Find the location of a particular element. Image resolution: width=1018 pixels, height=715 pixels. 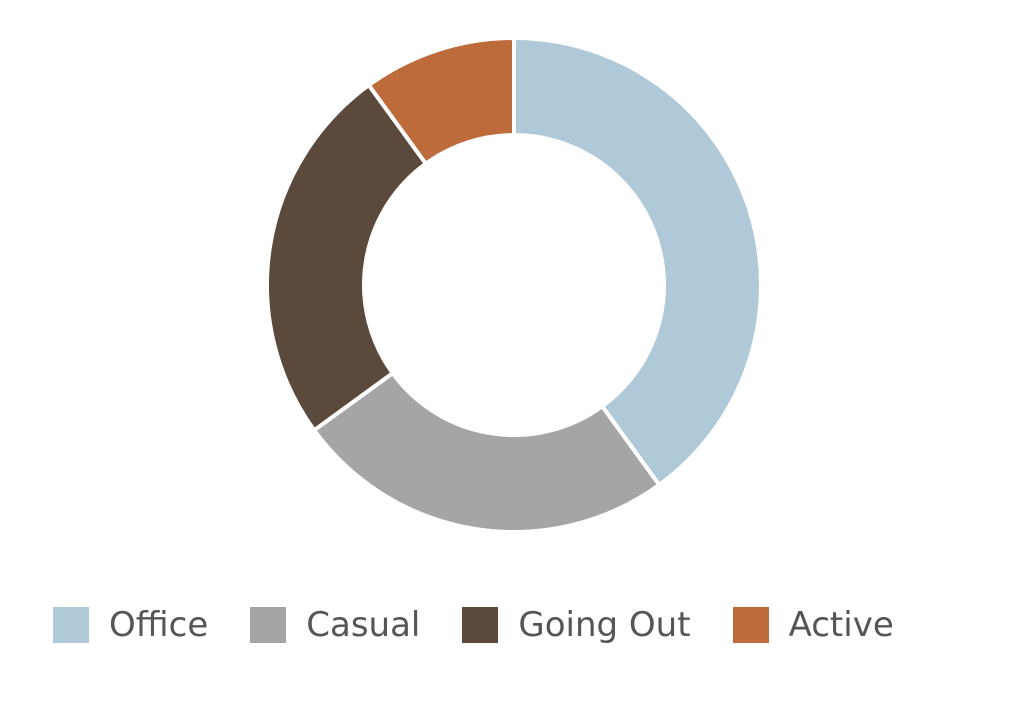

legend-label: Going Out is located at coordinates (604, 625).